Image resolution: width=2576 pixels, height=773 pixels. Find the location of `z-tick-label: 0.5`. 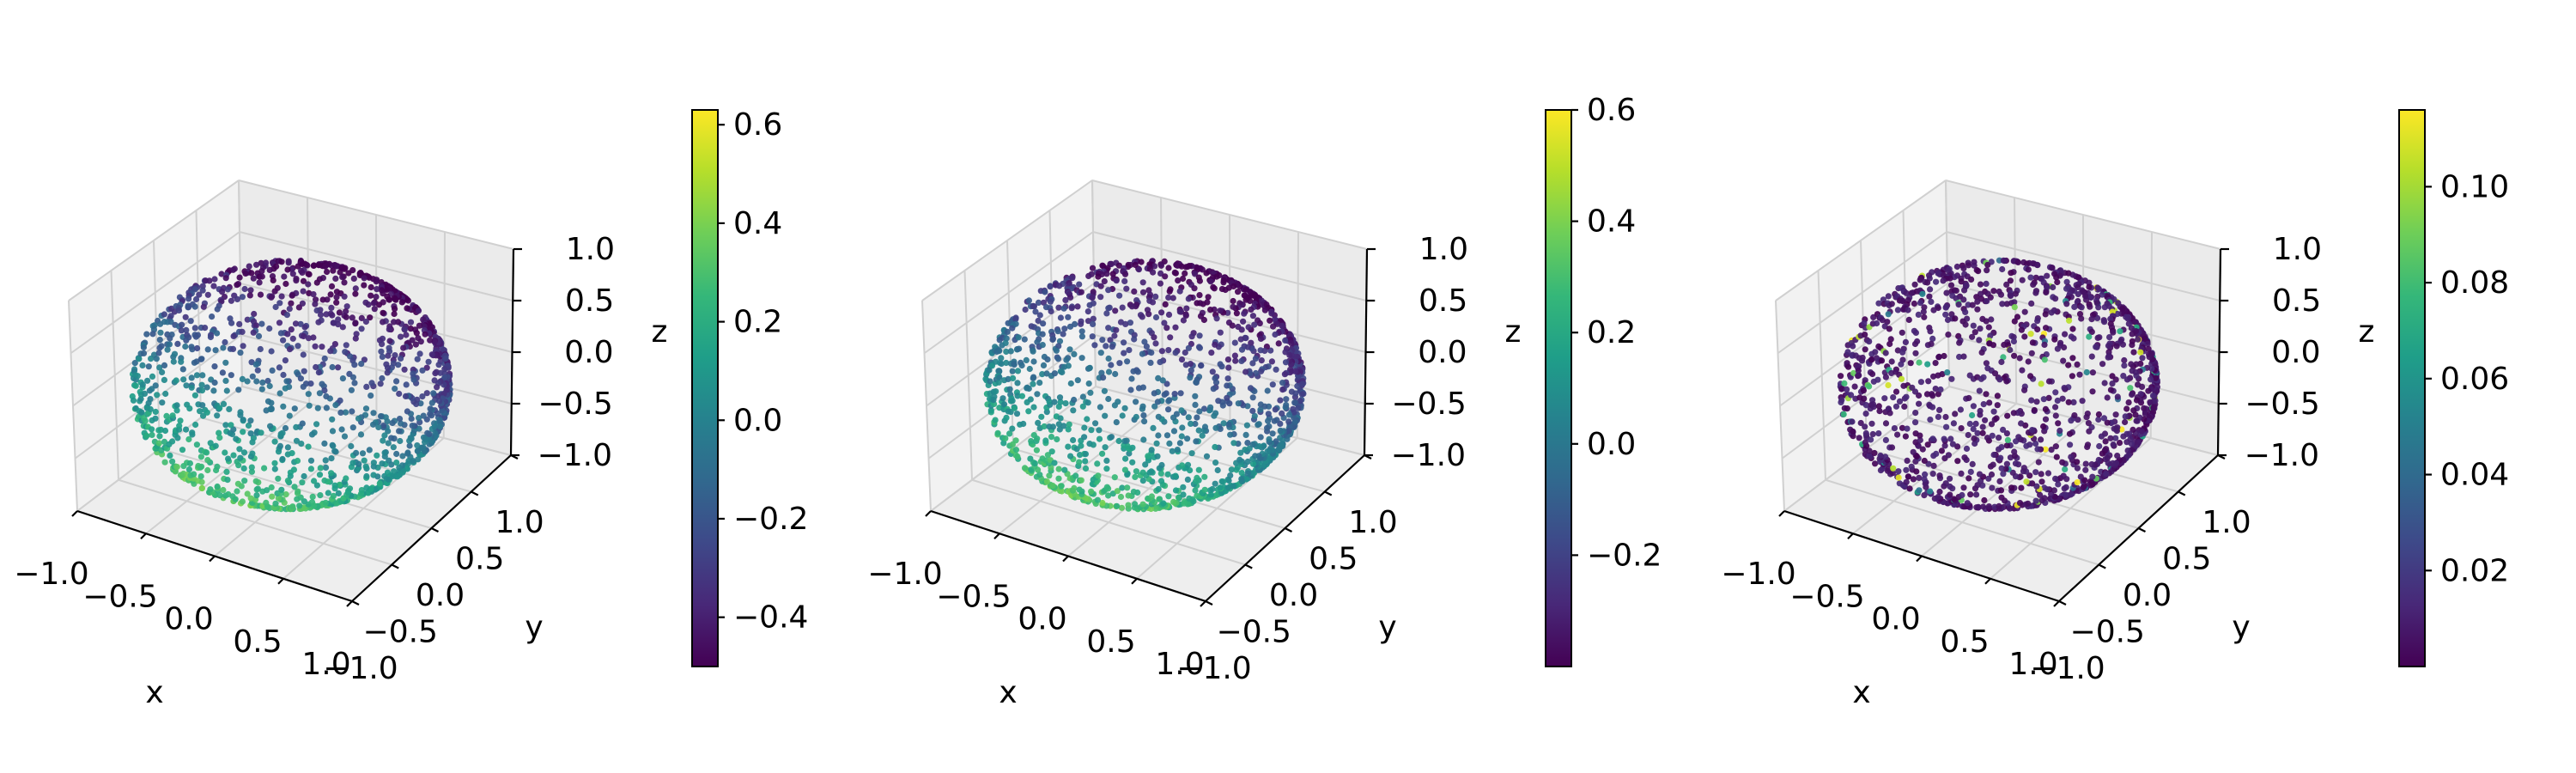

z-tick-label: 0.5 is located at coordinates (1443, 301).